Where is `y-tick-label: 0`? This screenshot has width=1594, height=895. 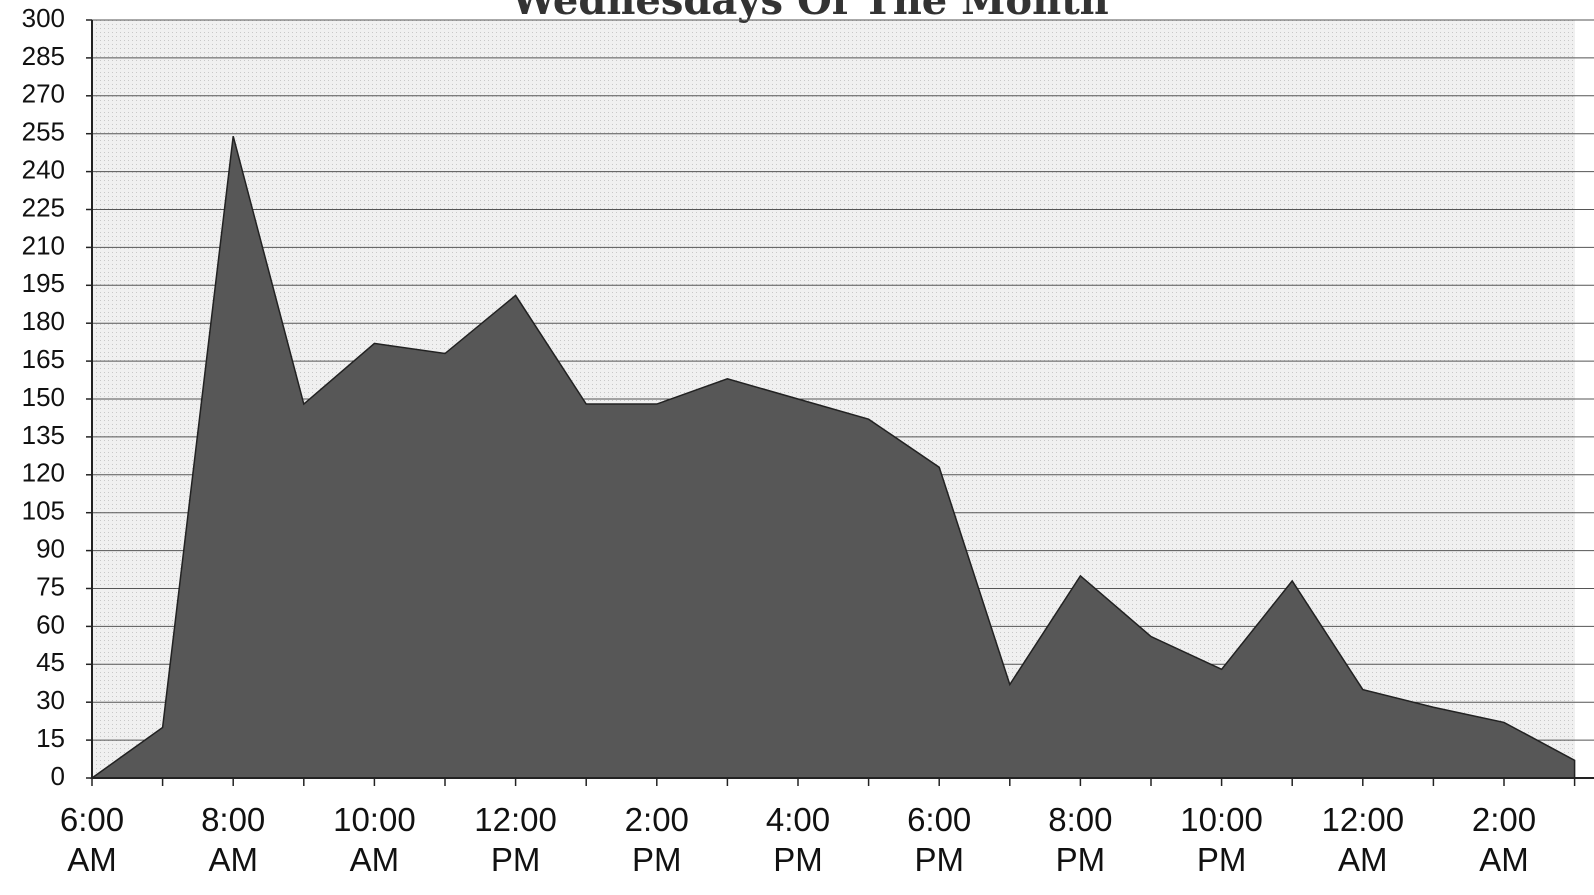
y-tick-label: 0 is located at coordinates (58, 776).